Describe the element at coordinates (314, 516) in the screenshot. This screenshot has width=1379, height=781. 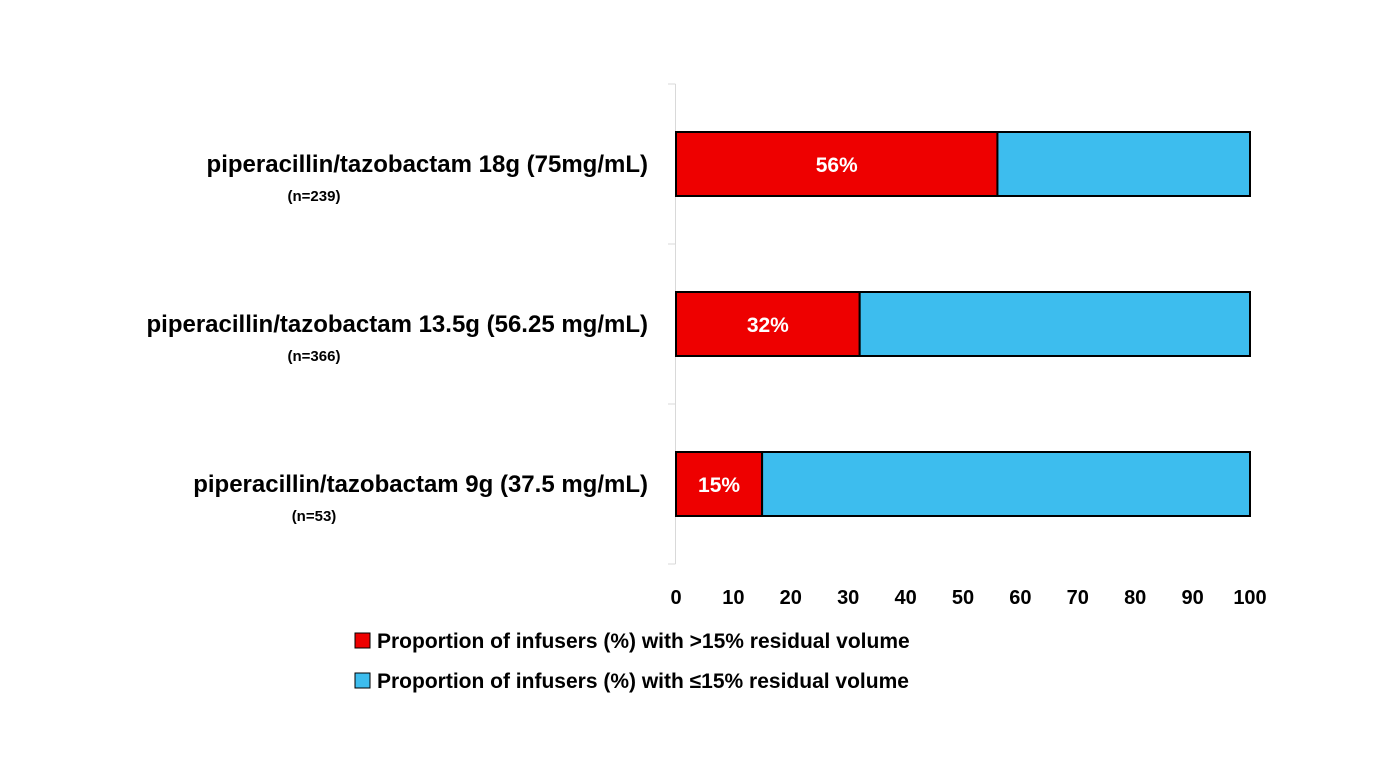
I see `category-sample-size: (n=53)` at that location.